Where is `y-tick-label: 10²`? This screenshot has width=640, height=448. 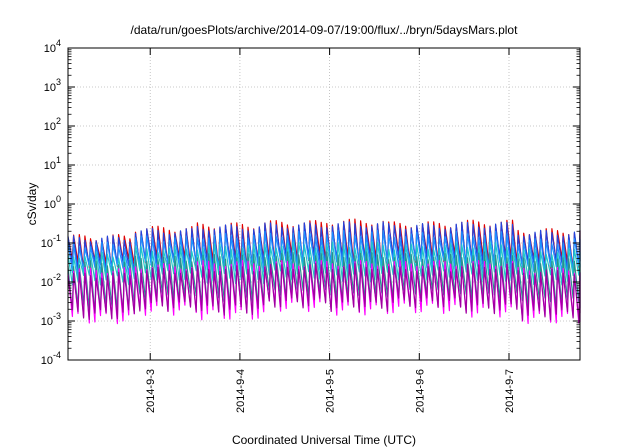 y-tick-label: 10² is located at coordinates (52, 124).